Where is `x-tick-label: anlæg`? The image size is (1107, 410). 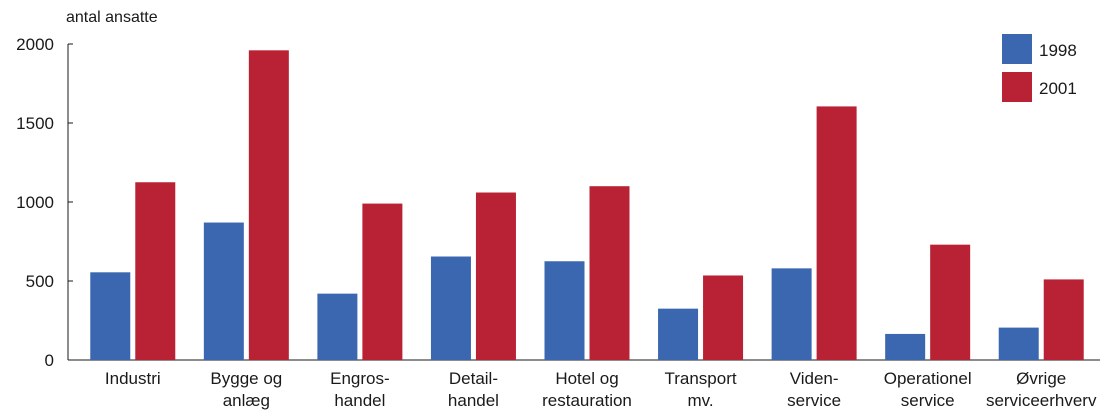
x-tick-label: anlæg is located at coordinates (246, 400).